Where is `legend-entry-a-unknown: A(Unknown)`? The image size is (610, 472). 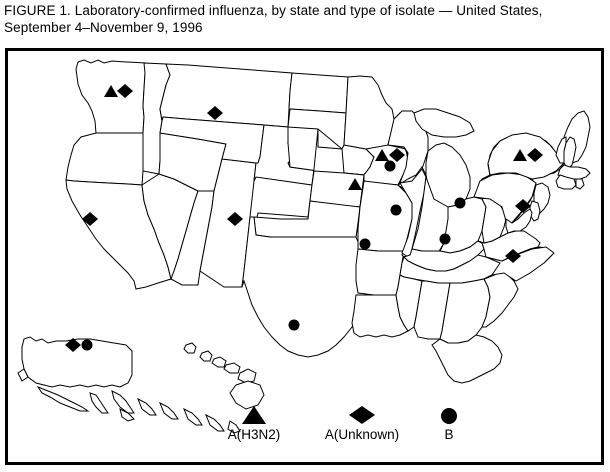
legend-entry-a-unknown: A(Unknown) is located at coordinates (362, 424).